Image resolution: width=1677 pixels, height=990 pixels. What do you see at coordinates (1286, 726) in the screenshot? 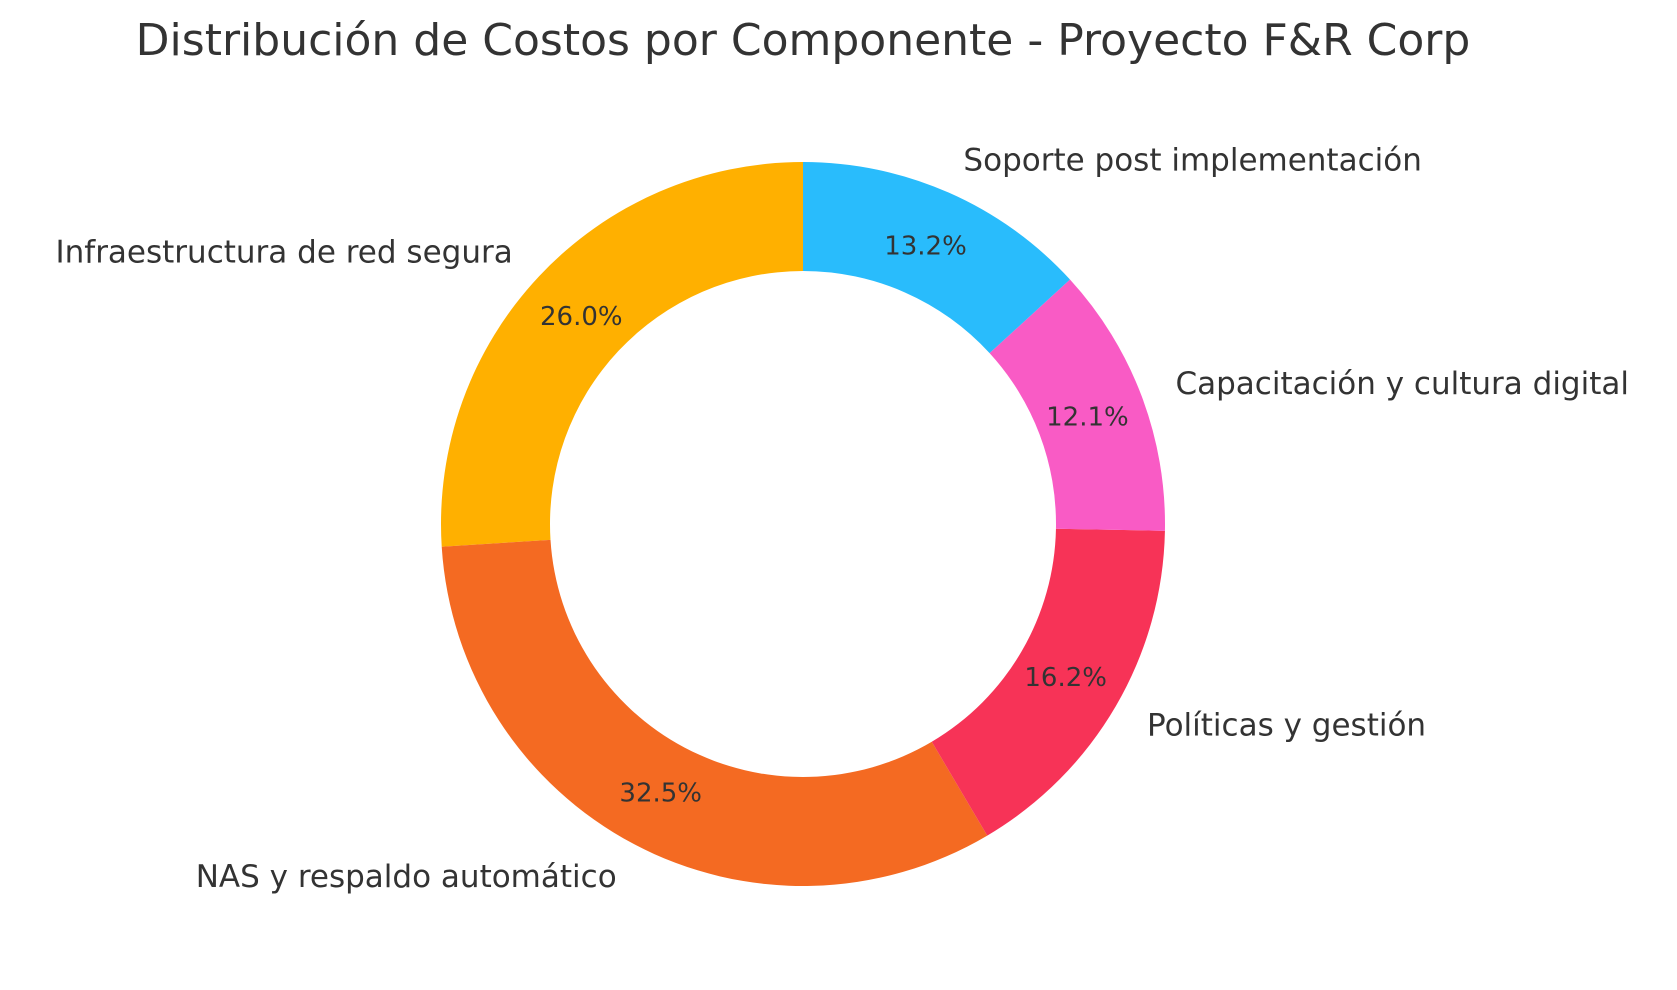
I see `category-label-2: Políticas y gestión` at bounding box center [1286, 726].